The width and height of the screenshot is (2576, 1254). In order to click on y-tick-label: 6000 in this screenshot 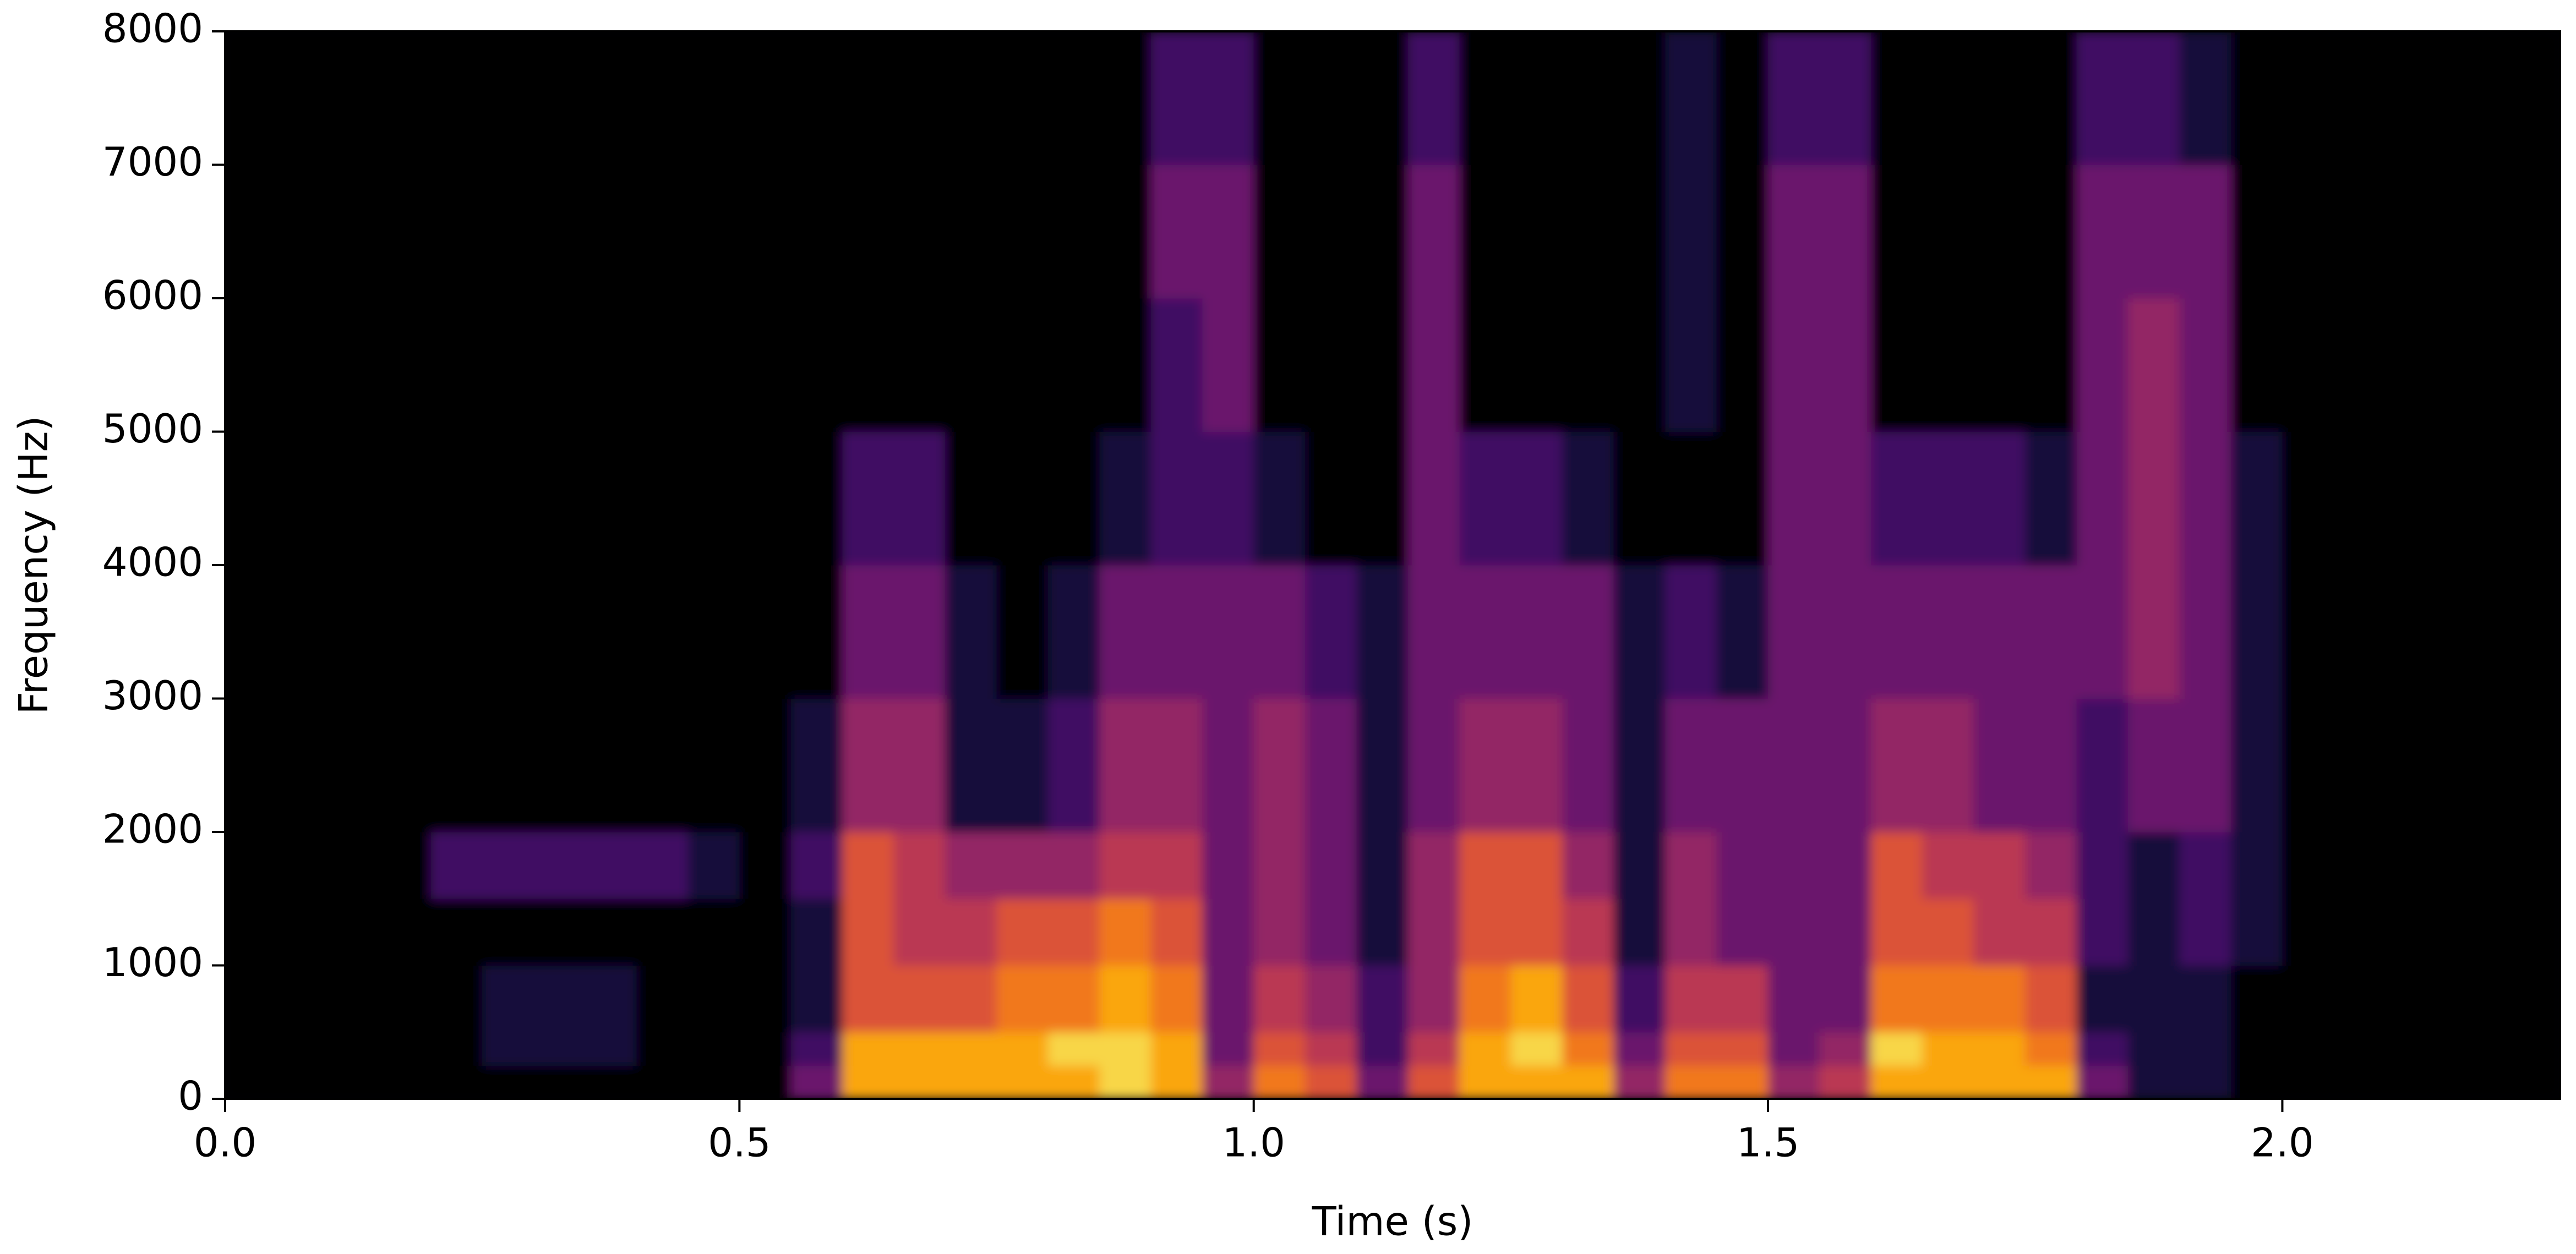, I will do `click(153, 295)`.